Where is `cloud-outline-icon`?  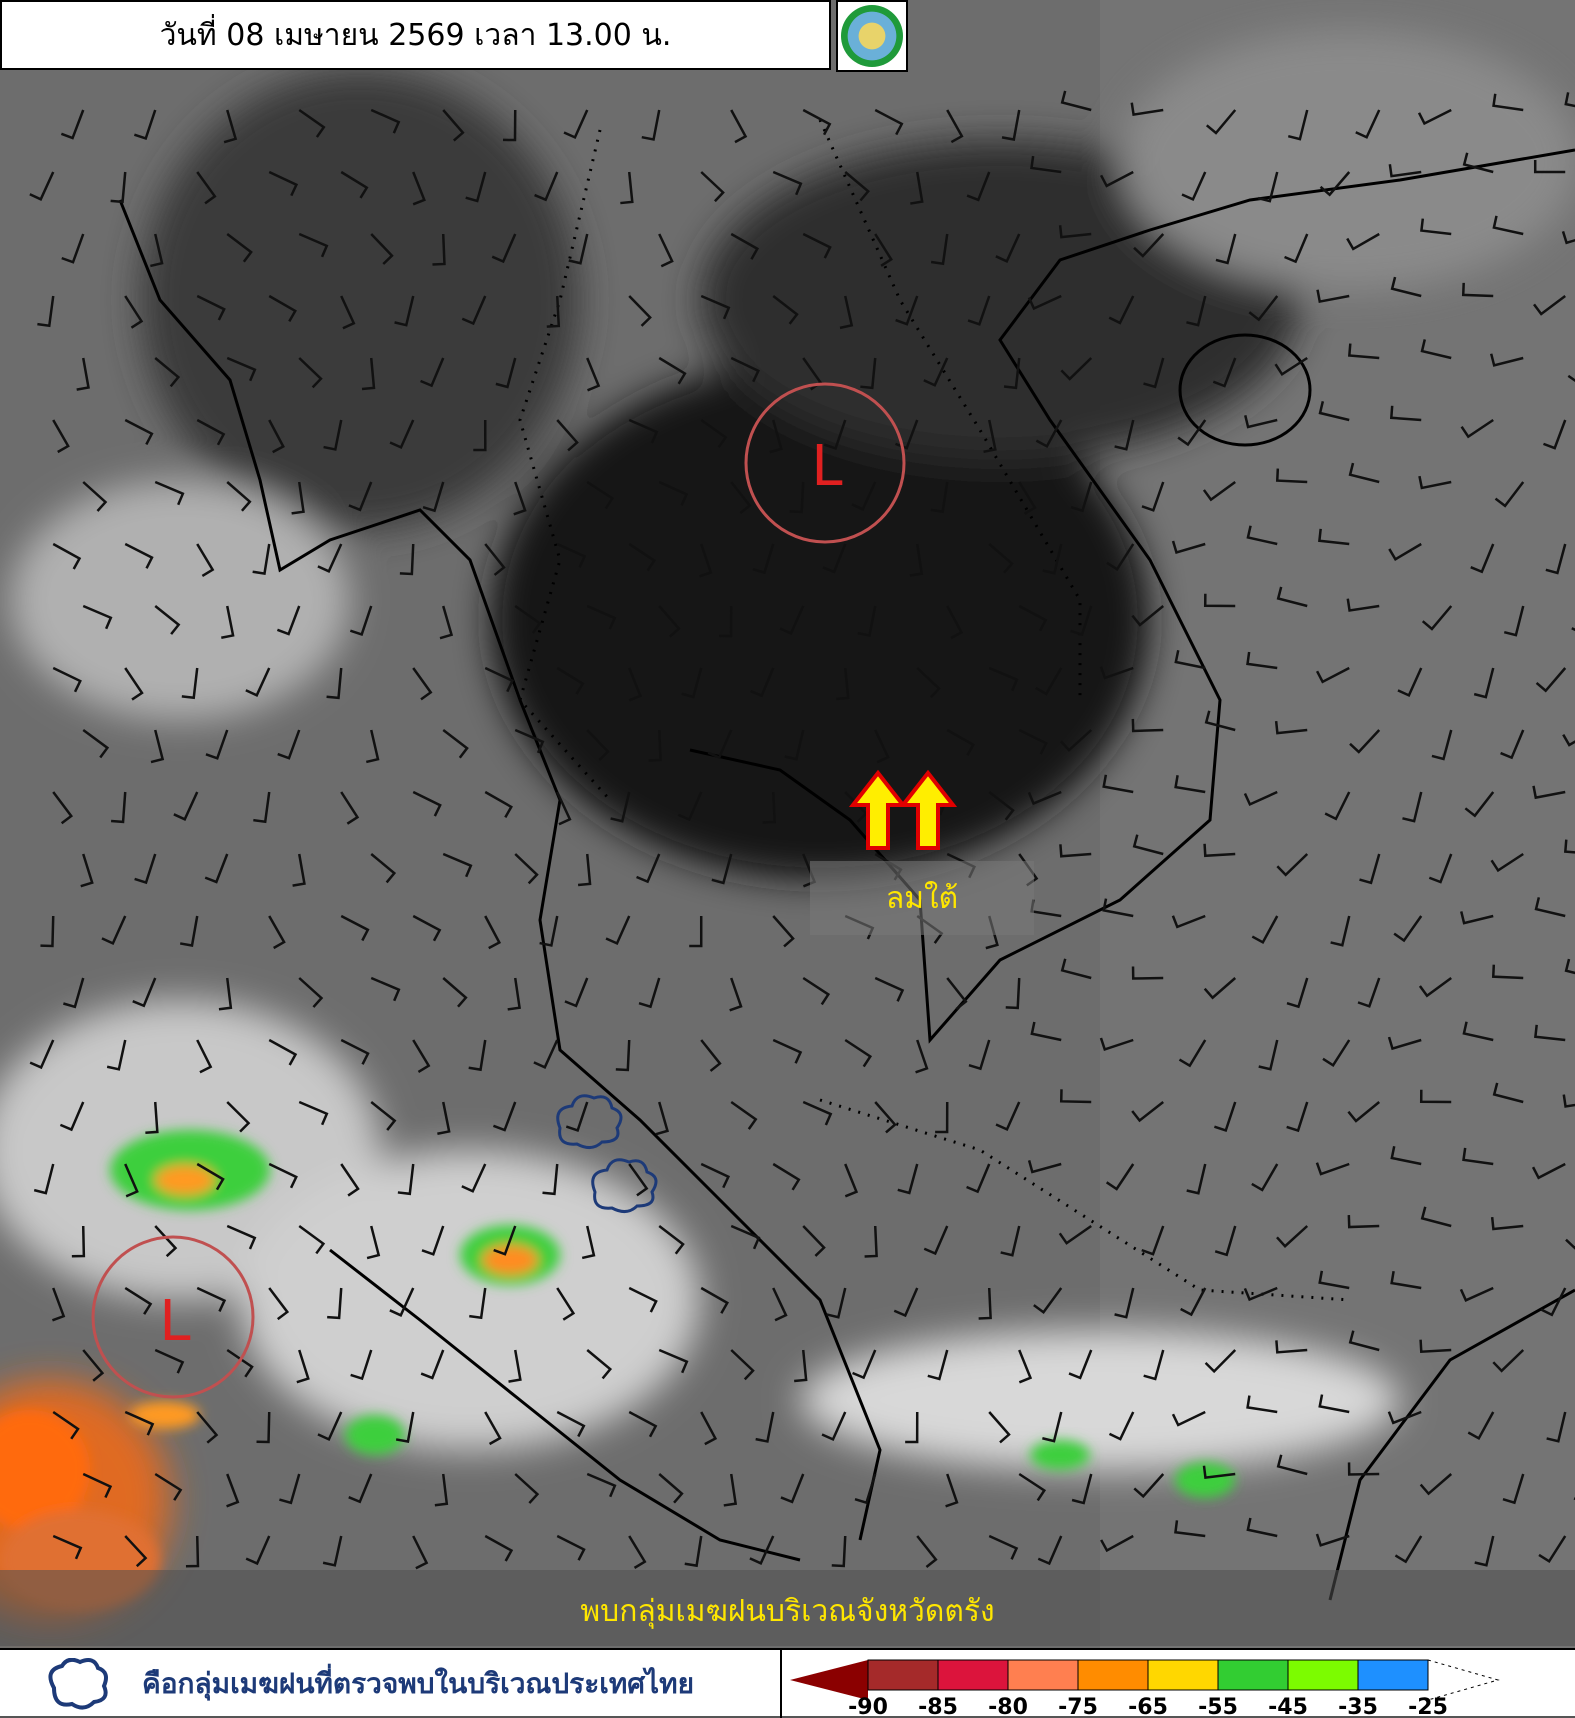 cloud-outline-icon is located at coordinates (589, 1121).